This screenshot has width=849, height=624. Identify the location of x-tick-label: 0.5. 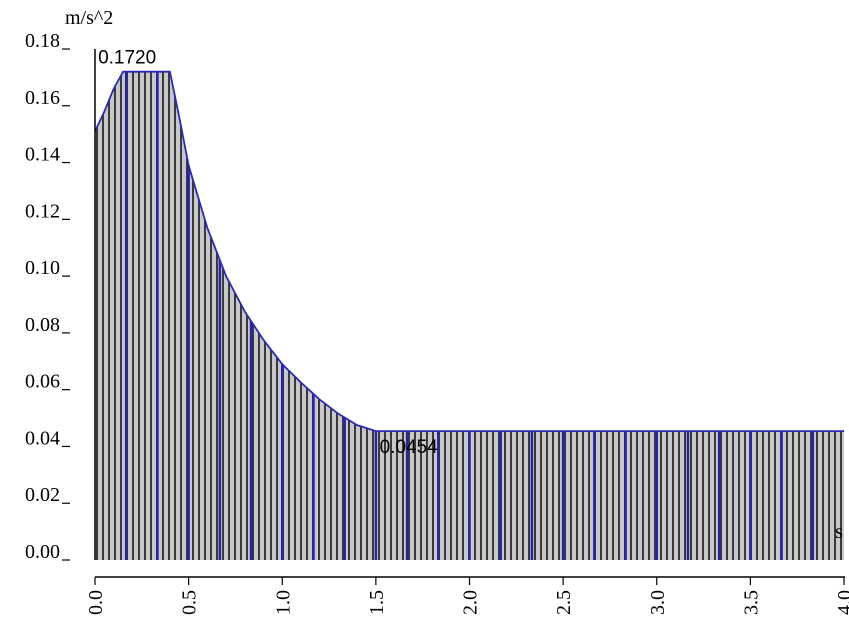
(190, 602).